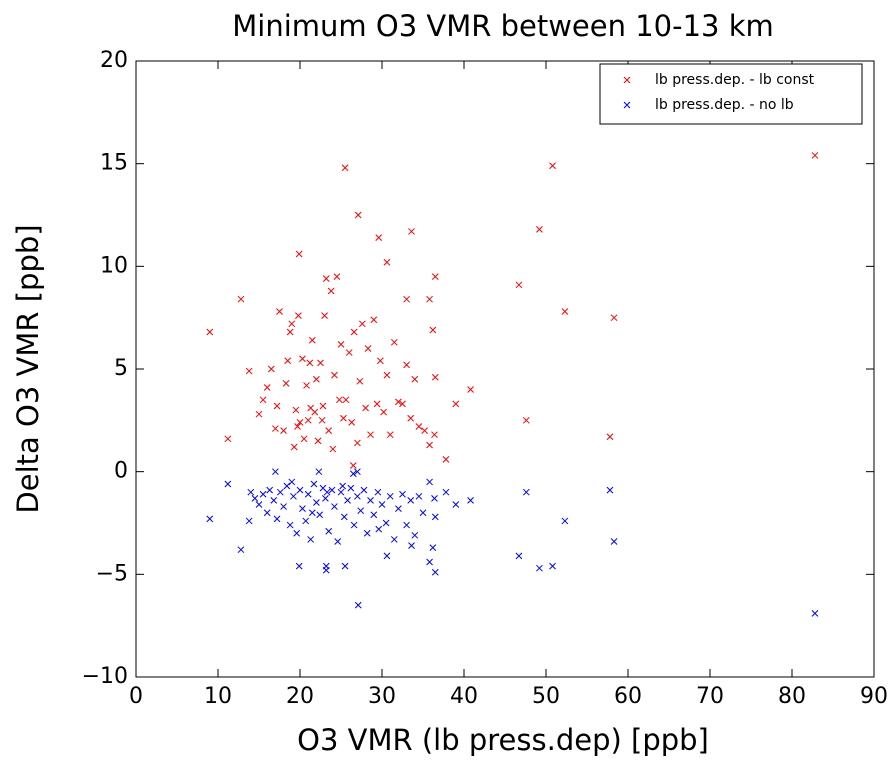  I want to click on x-tick-label: 40, so click(464, 696).